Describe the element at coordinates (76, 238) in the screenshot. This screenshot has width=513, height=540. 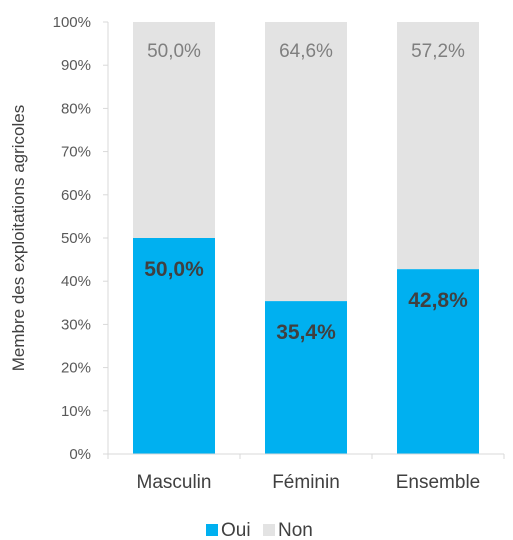
I see `y-tick-label: 50%` at that location.